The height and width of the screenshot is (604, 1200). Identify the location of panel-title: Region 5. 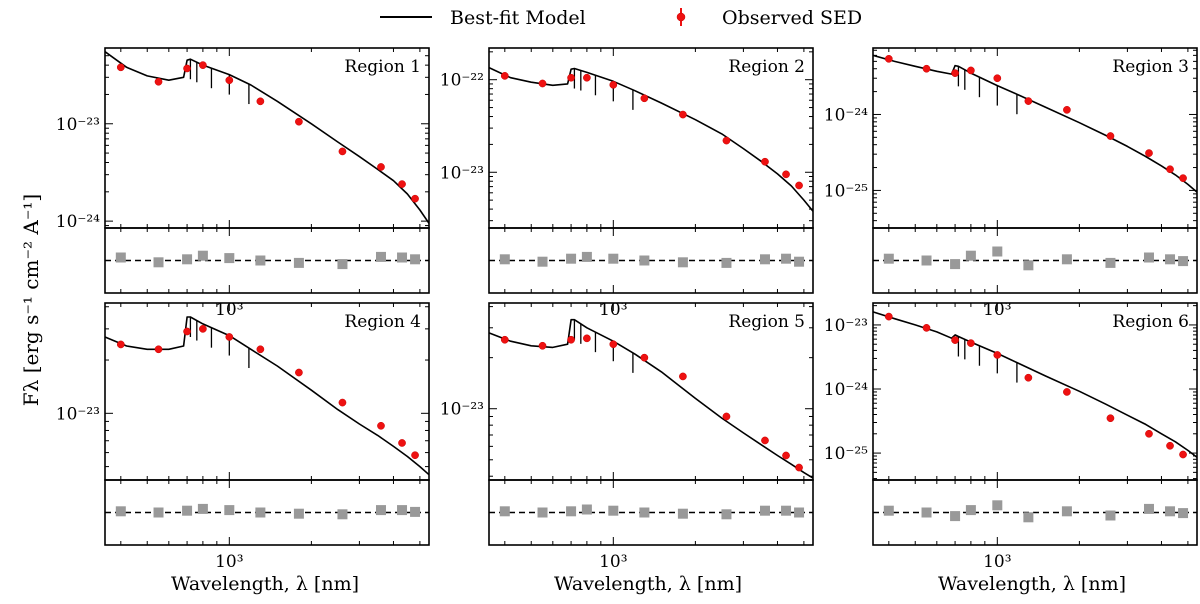
(766, 322).